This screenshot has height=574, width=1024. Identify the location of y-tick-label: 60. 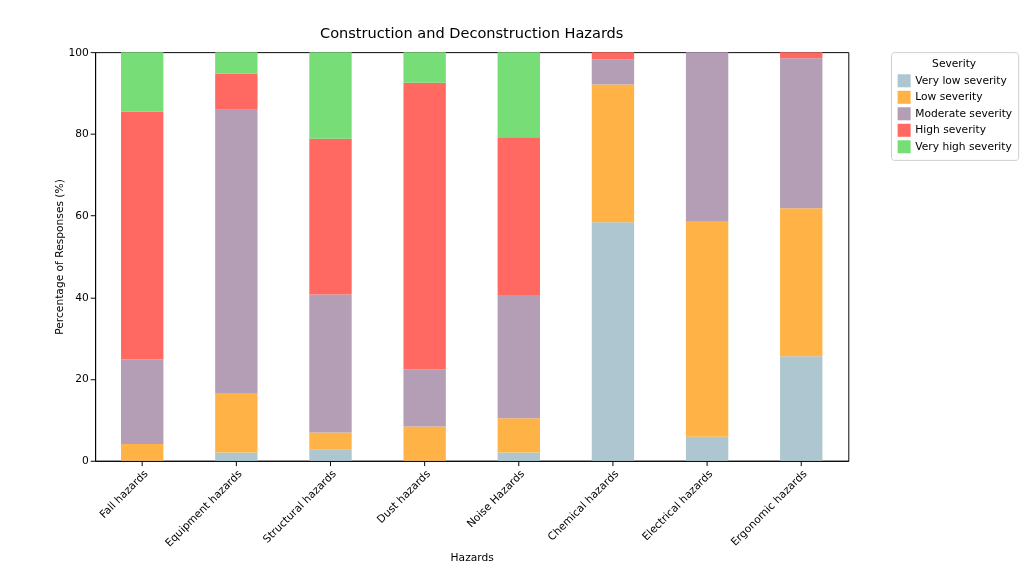
(82, 215).